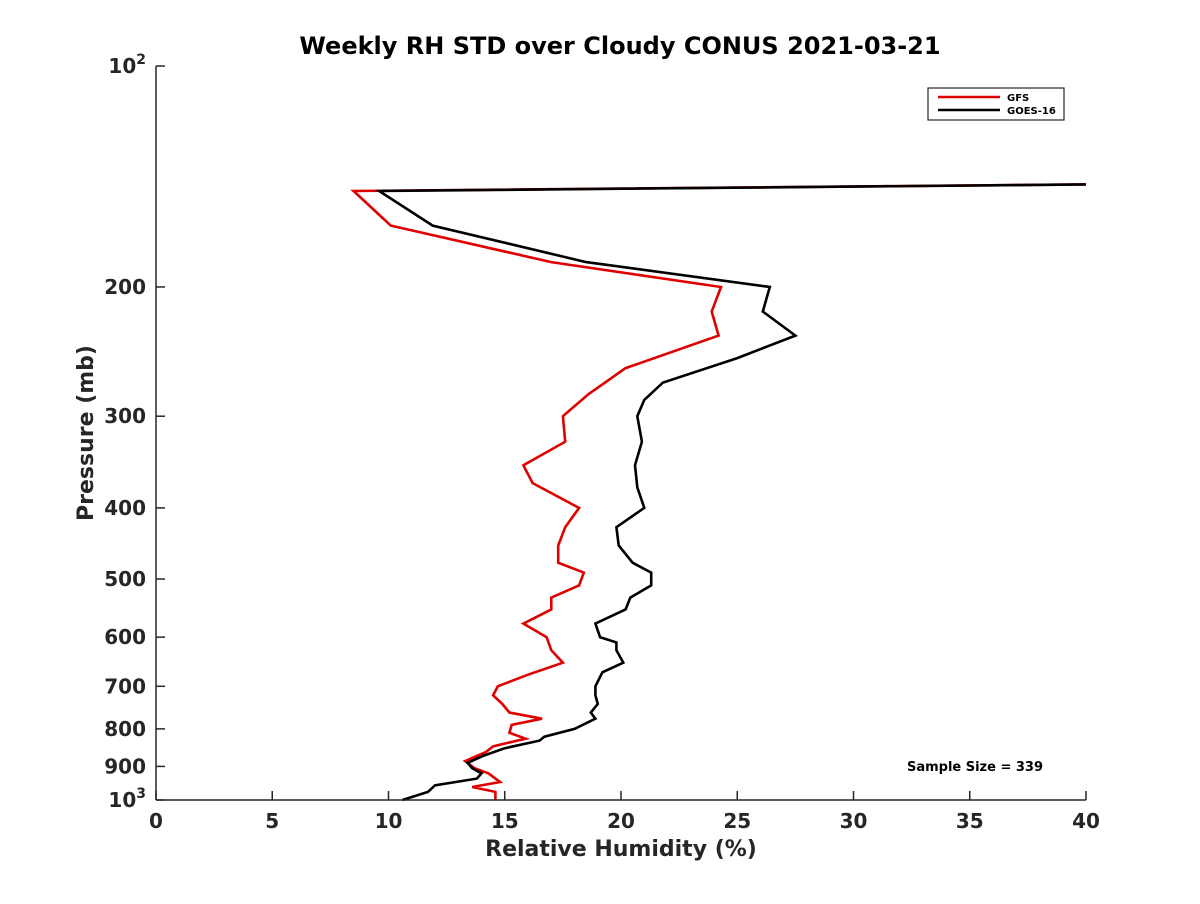  Describe the element at coordinates (156, 821) in the screenshot. I see `x-tick-label: 0` at that location.